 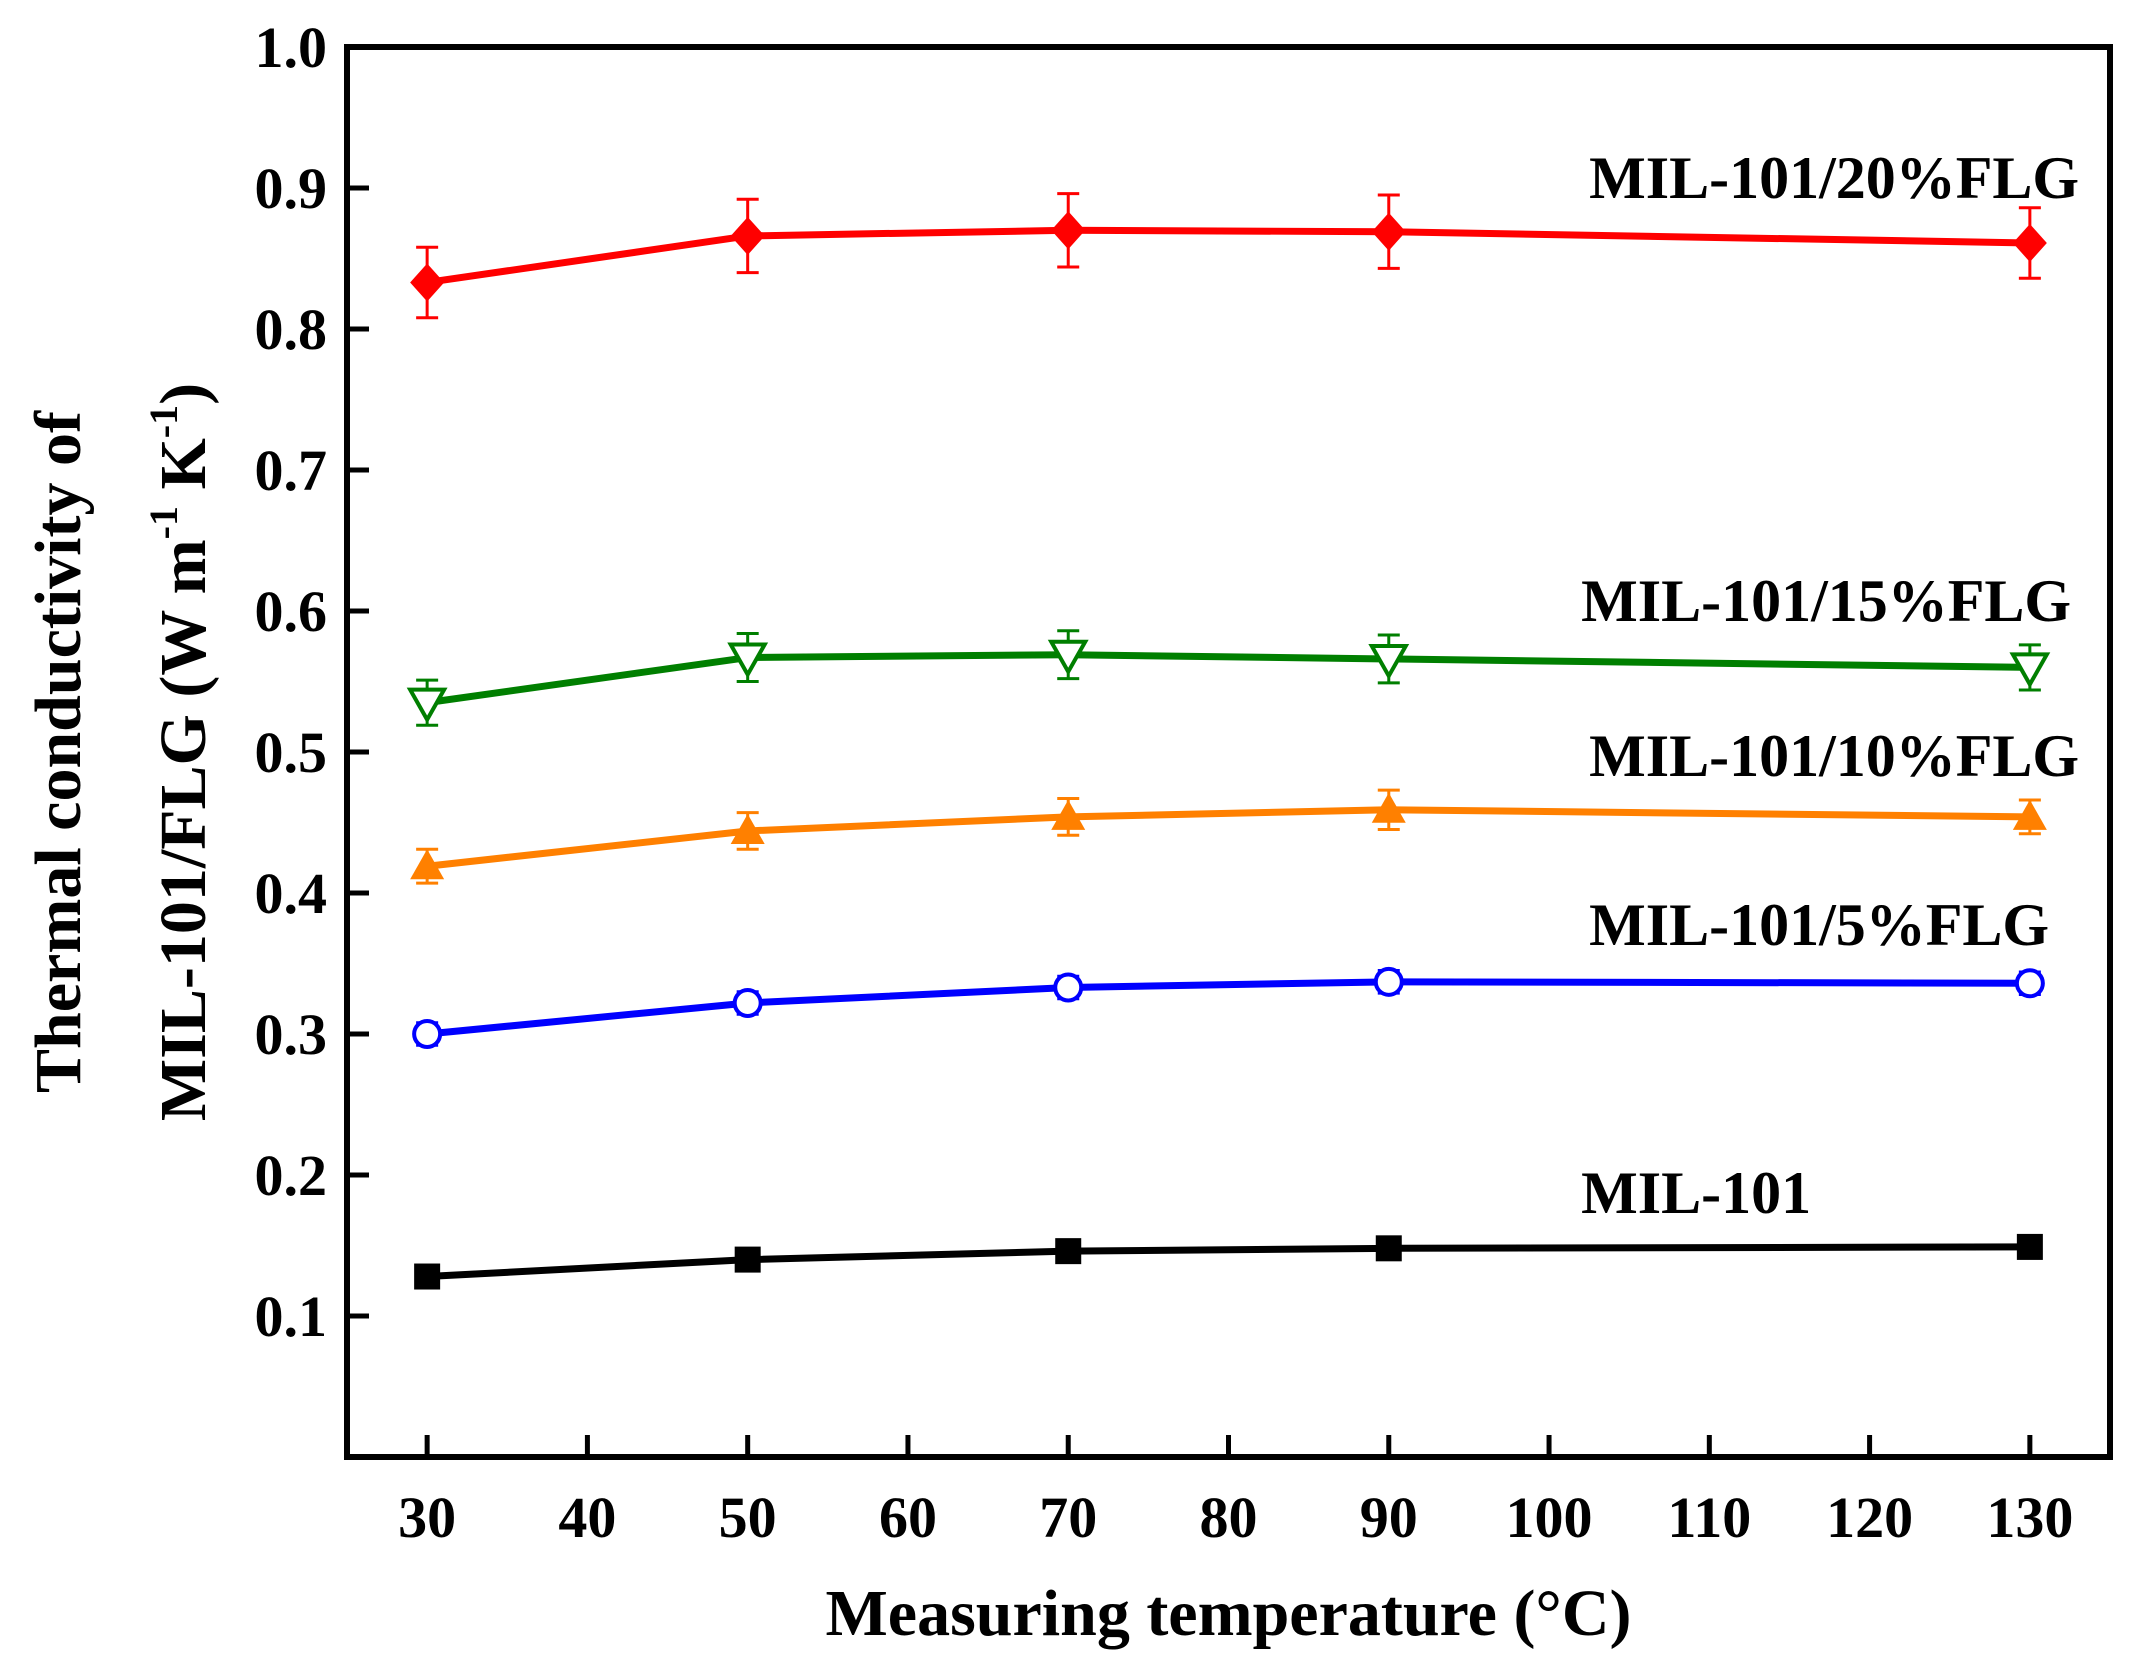 I want to click on series-annotation: MIL-101/5%FLG, so click(x=1819, y=925).